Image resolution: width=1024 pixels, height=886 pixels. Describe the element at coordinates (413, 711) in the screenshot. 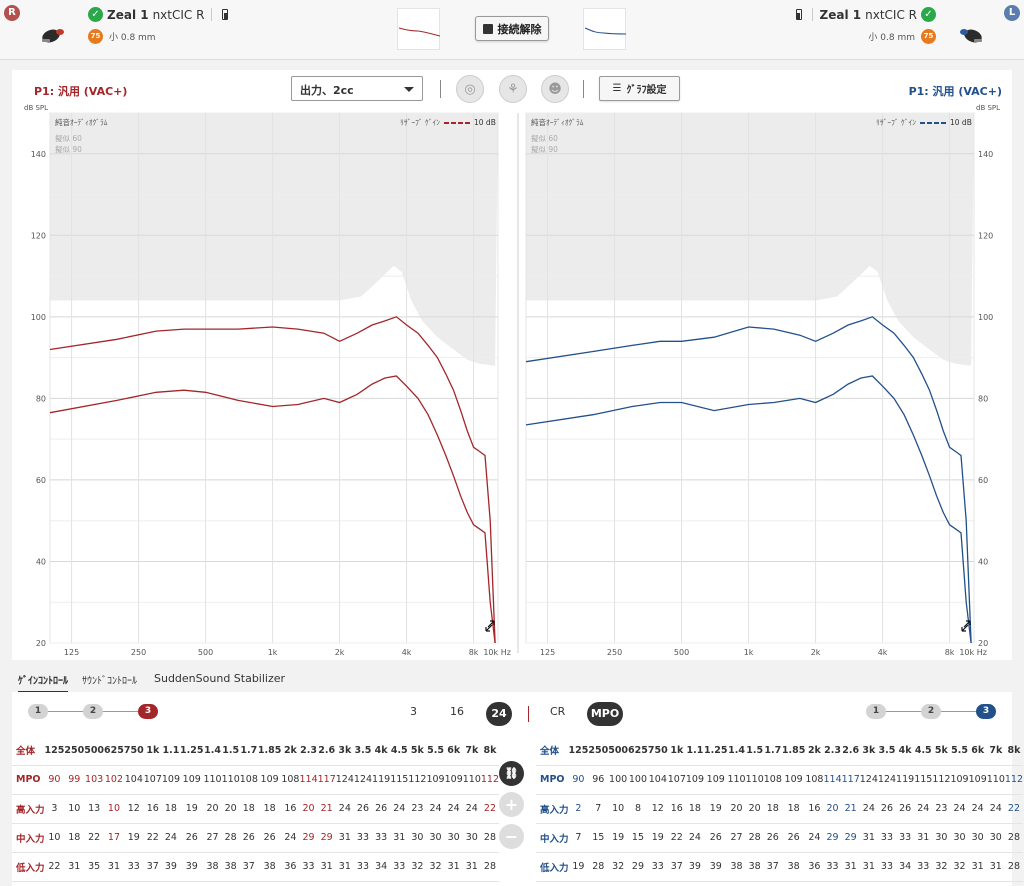

I see `channel-3: 3` at that location.